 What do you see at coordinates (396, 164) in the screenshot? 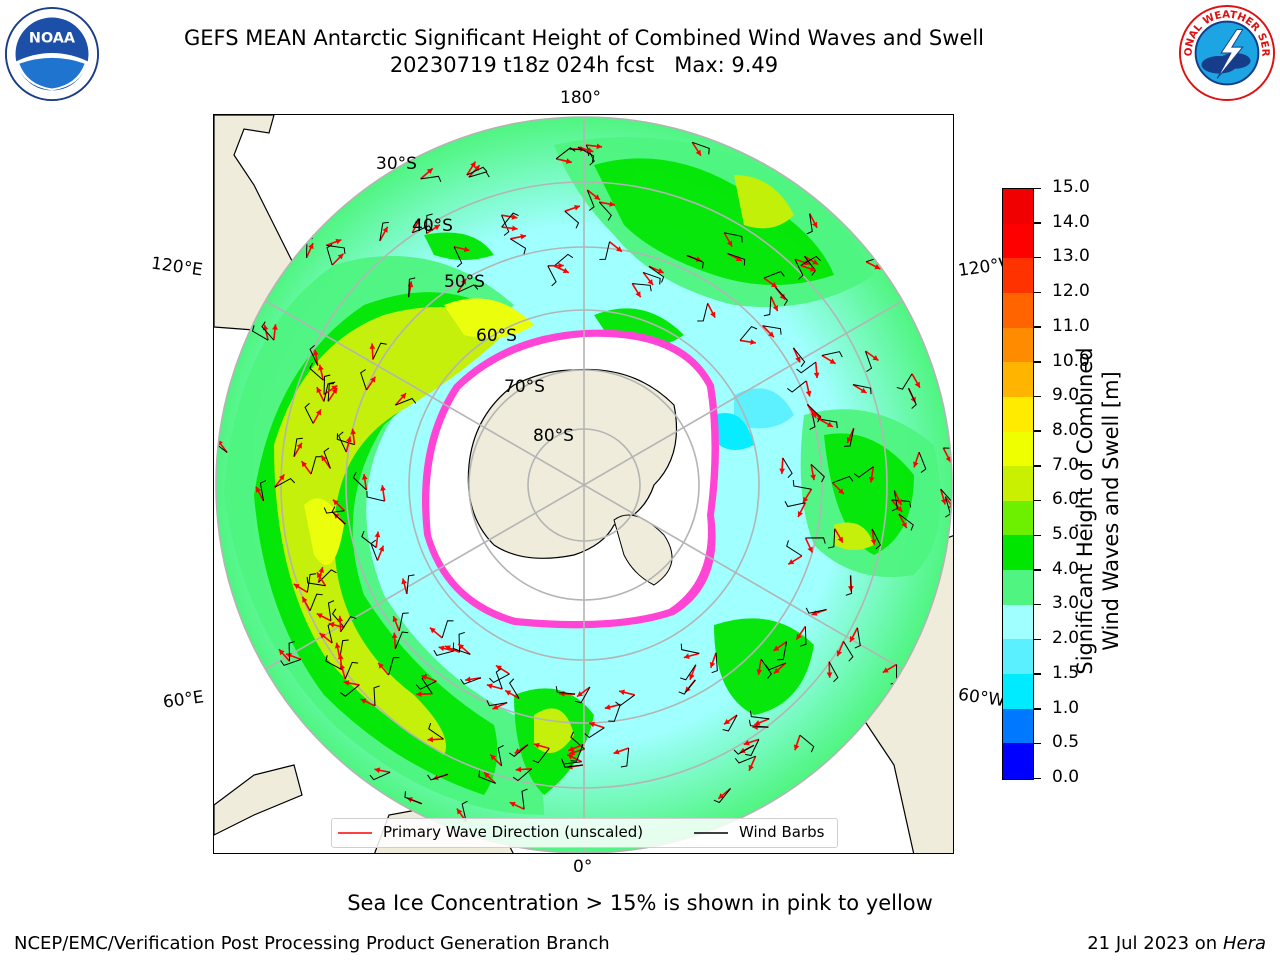
I see `lat-label-30s: 30°S` at bounding box center [396, 164].